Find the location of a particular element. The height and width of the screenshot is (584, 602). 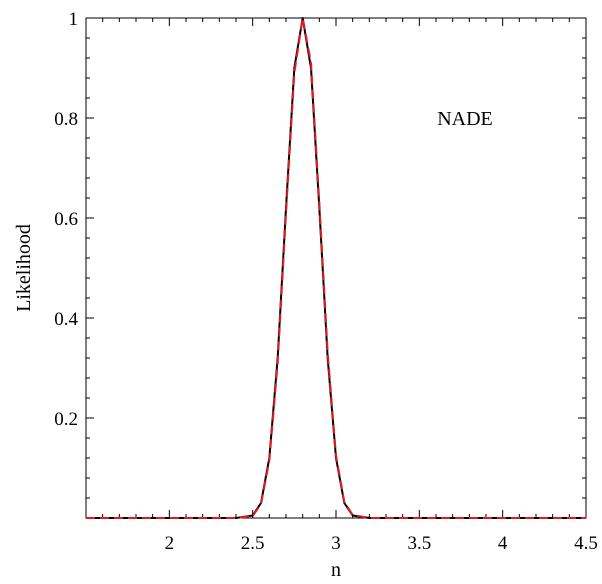

y-tick-labels: 0.2 0.4 0.6 0.8 1 is located at coordinates (66, 219).